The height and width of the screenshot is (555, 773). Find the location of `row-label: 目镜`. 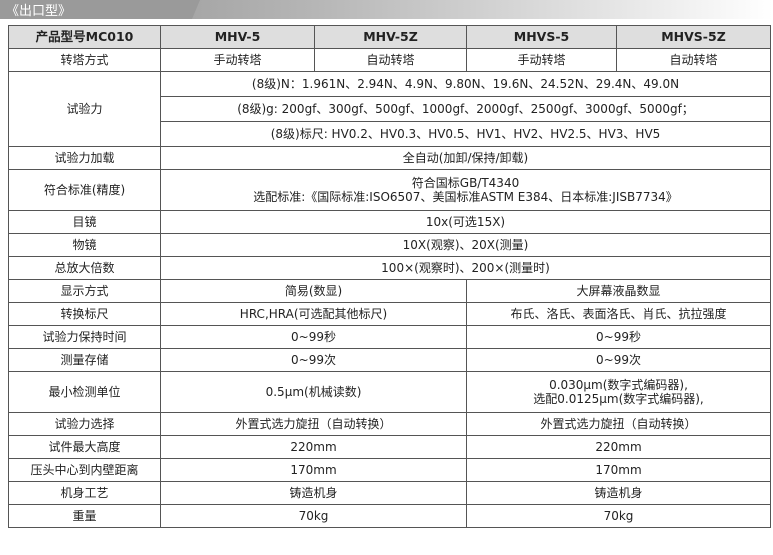

row-label: 目镜 is located at coordinates (84, 222).